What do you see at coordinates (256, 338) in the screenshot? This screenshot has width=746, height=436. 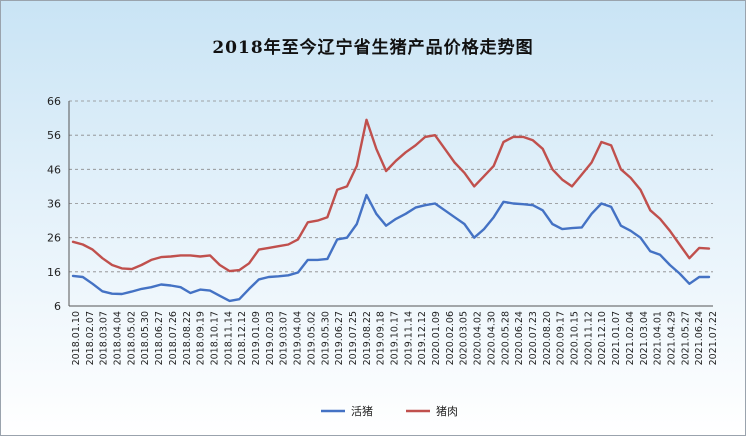 I see `x-tick-label: 2019.01.09` at bounding box center [256, 338].